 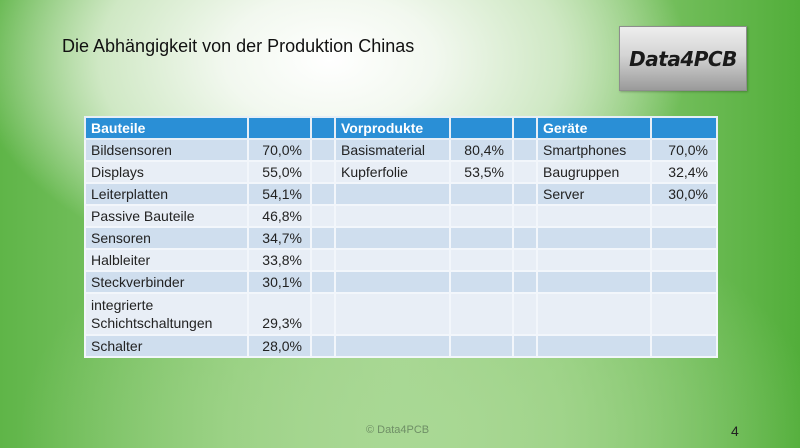 I want to click on cell-value: 33,8%, so click(x=279, y=260).